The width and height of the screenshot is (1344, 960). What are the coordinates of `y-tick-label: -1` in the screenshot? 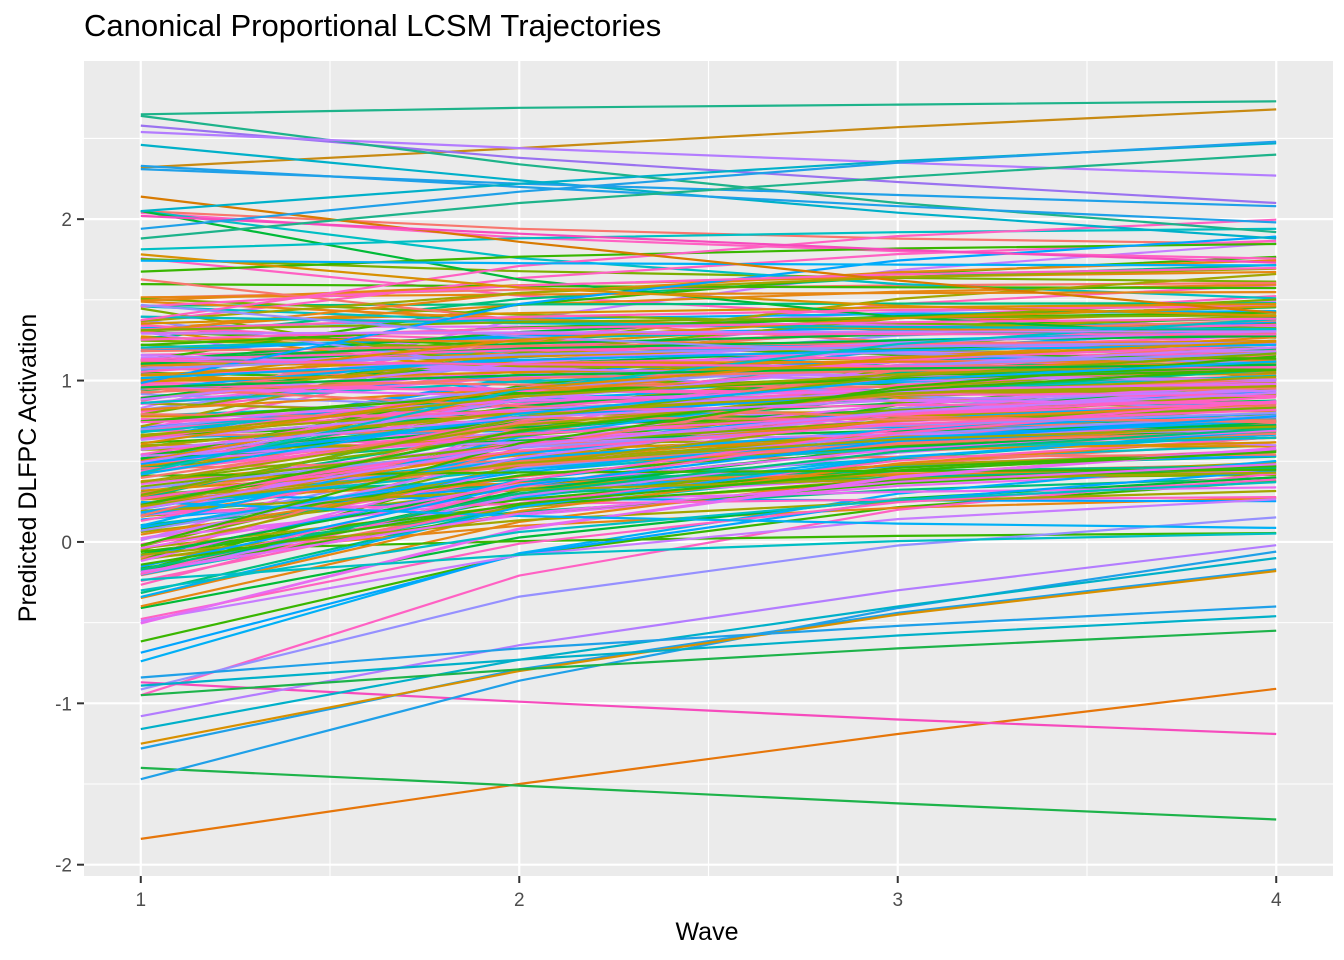 It's located at (63, 704).